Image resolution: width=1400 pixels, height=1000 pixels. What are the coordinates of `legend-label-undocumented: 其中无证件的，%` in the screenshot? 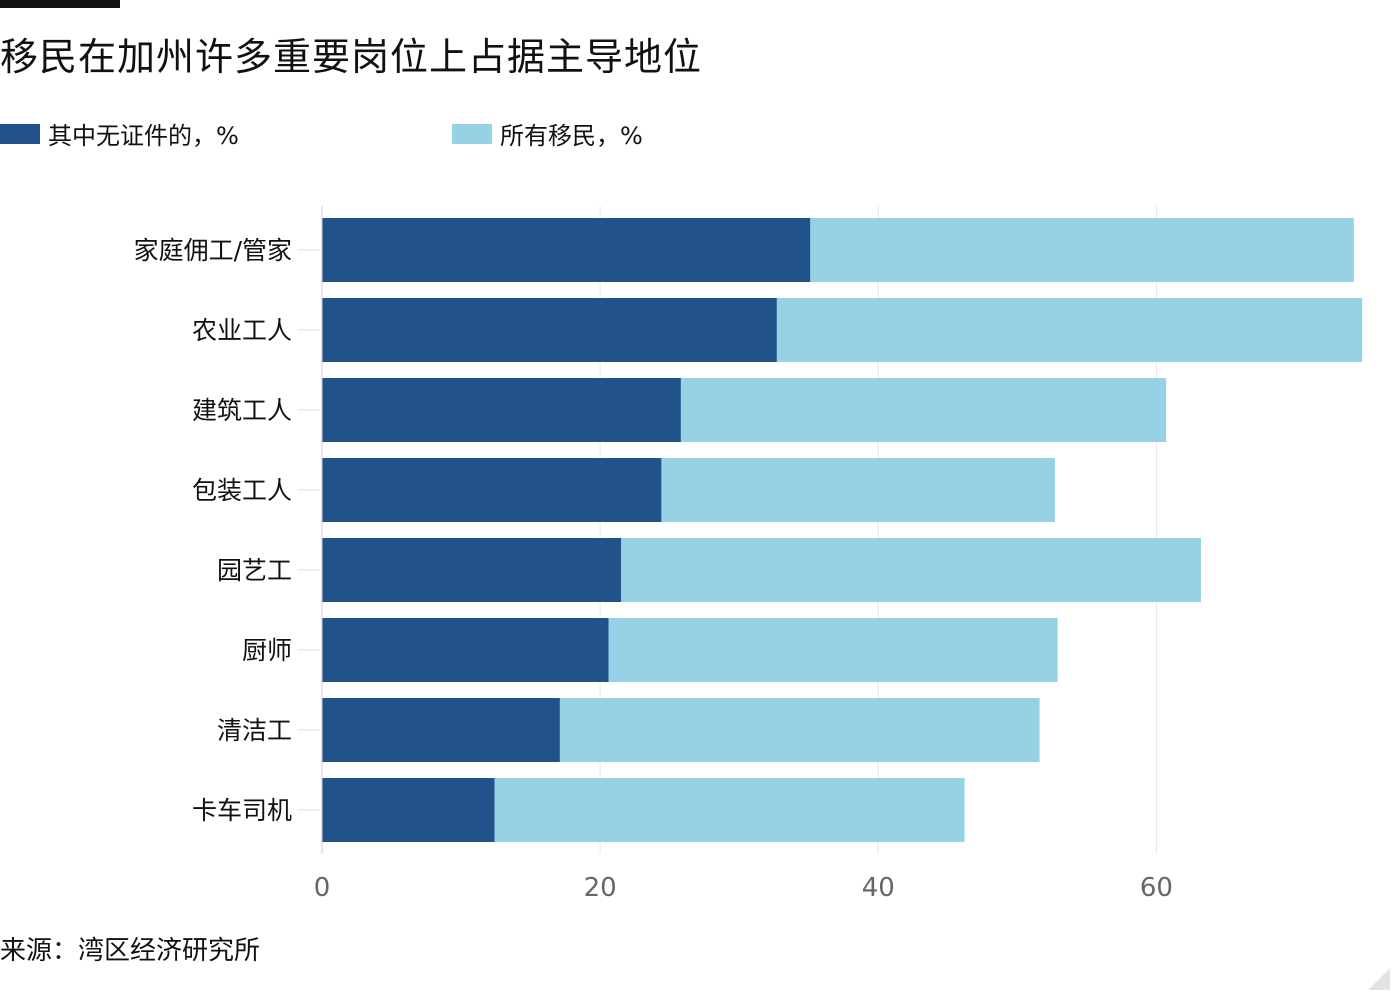 It's located at (143, 136).